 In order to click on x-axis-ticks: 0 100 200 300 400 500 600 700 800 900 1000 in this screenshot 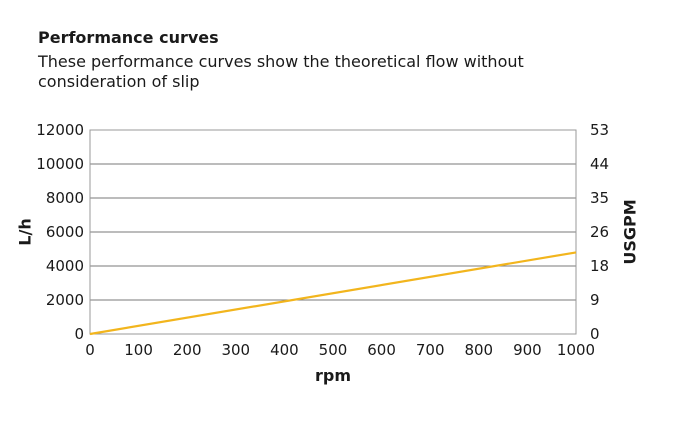, I will do `click(340, 350)`.